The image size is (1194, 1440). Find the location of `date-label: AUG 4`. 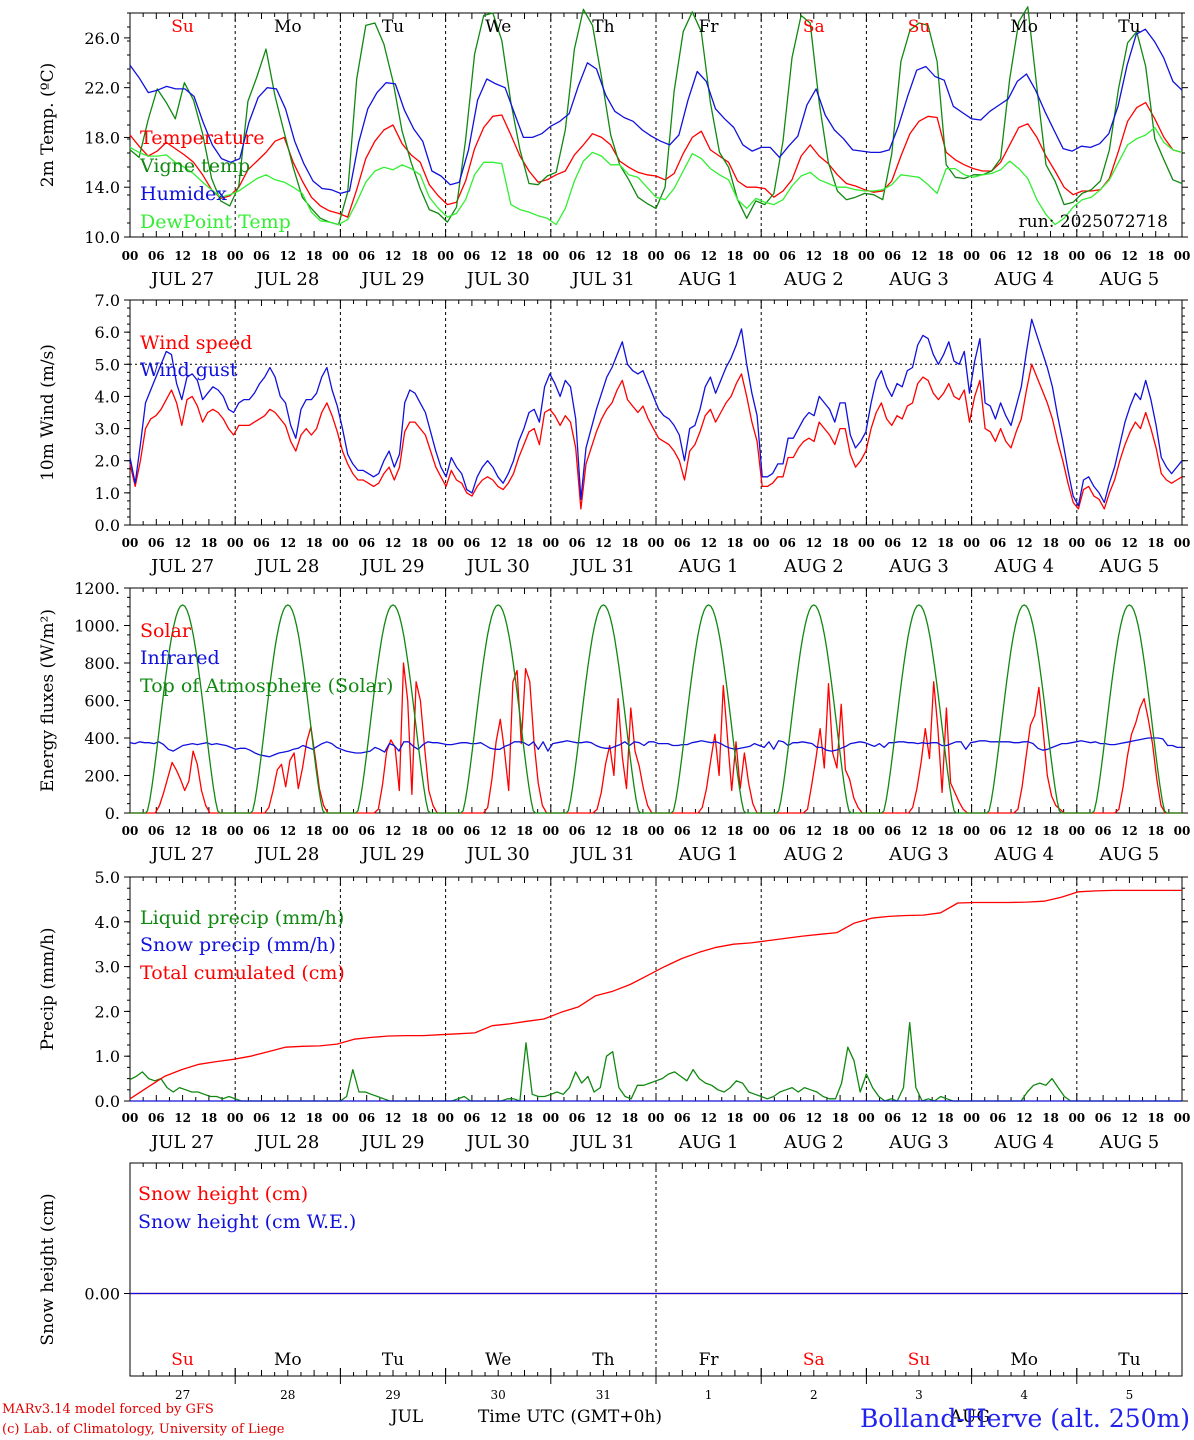

date-label: AUG 4 is located at coordinates (1023, 279).